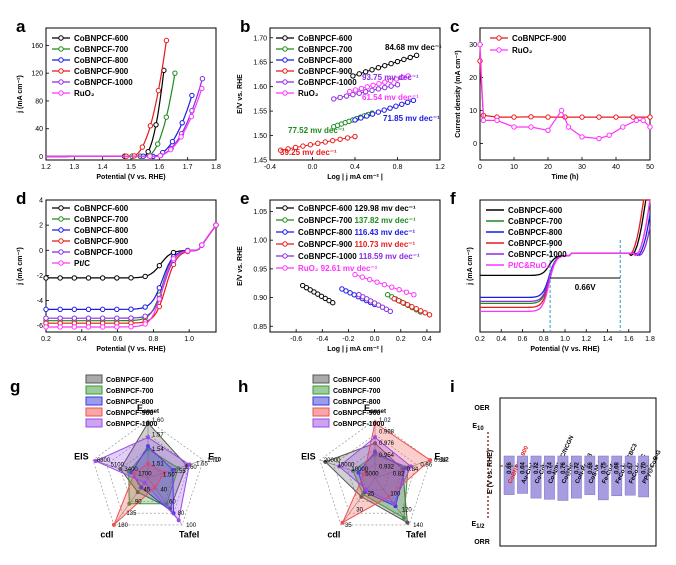 This screenshot has height=565, width=676. I want to click on radar-tick-label: 140, so click(418, 526).